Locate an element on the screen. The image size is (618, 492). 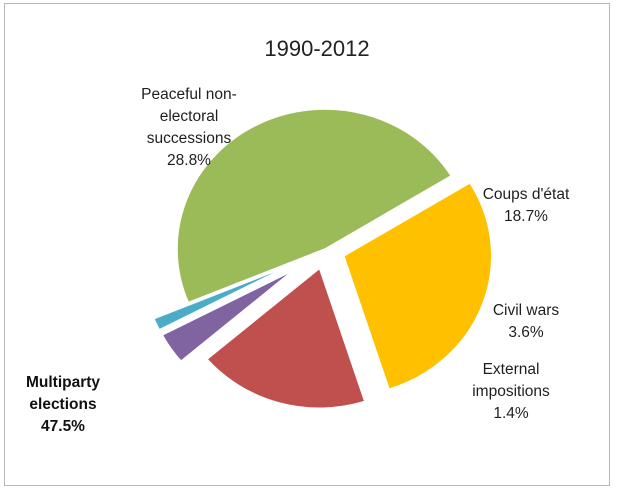
category-label: Multiparty is located at coordinates (63, 382).